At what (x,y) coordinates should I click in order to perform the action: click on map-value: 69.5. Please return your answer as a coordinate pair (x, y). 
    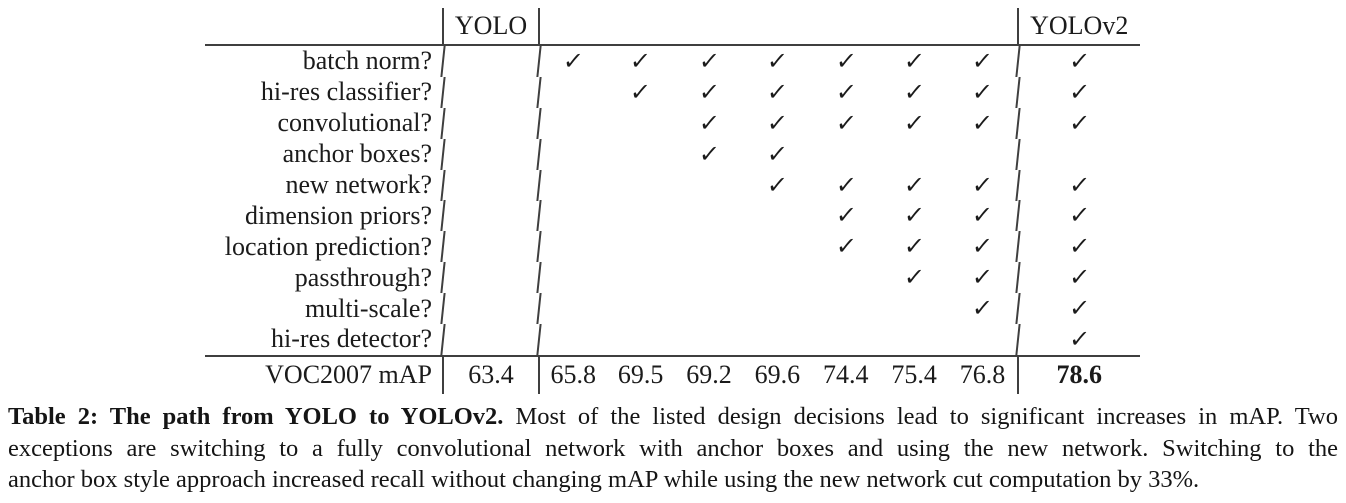
    Looking at the image, I should click on (640, 375).